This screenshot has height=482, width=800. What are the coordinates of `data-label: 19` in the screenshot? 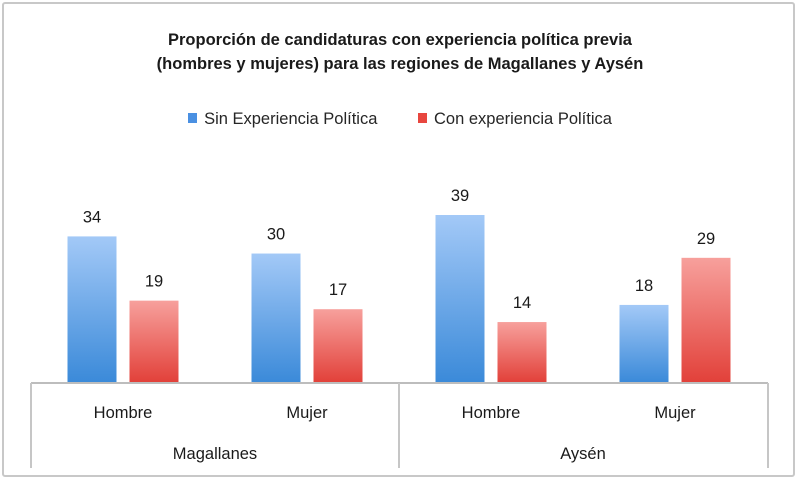 It's located at (154, 282).